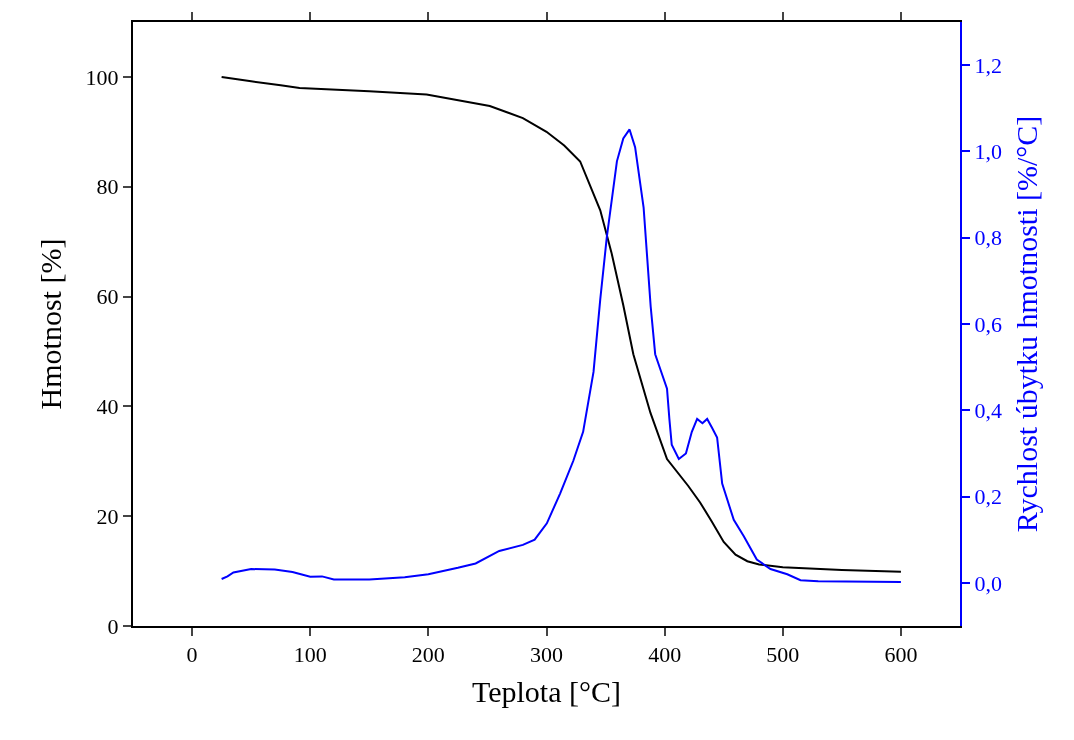 This screenshot has width=1074, height=740. What do you see at coordinates (988, 324) in the screenshot?
I see `y2-tick-label: 0,6` at bounding box center [988, 324].